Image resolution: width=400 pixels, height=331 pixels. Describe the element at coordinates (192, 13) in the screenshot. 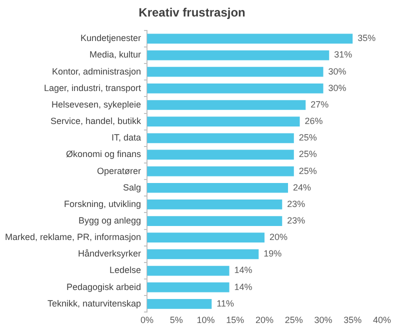

I see `chart-title: Kreativ frustrasjon` at that location.